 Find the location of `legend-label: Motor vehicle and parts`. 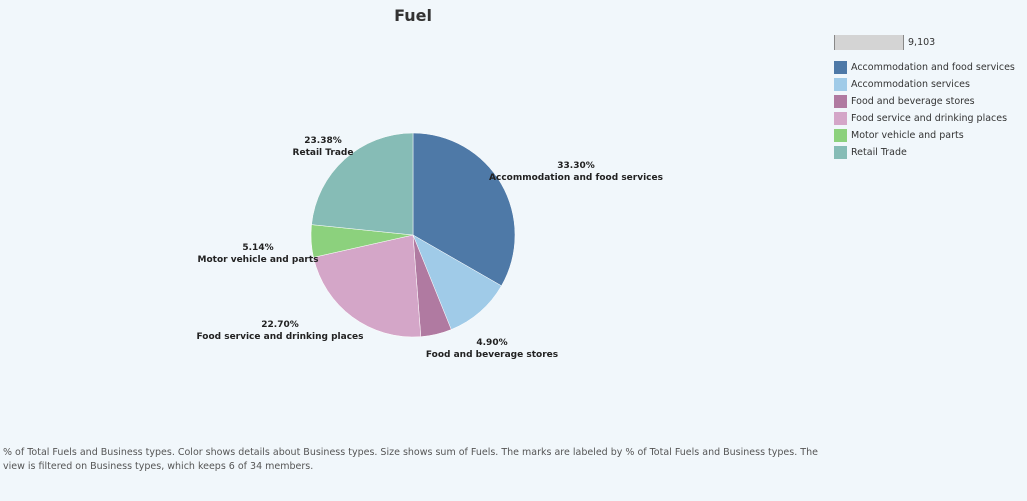

legend-label: Motor vehicle and parts is located at coordinates (907, 135).